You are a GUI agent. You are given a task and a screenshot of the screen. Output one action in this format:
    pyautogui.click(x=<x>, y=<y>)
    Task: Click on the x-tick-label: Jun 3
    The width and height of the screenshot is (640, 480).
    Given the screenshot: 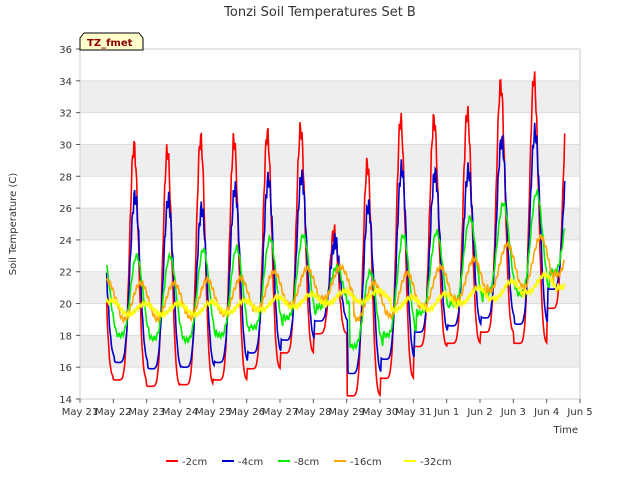 What is the action you would take?
    pyautogui.click(x=513, y=412)
    